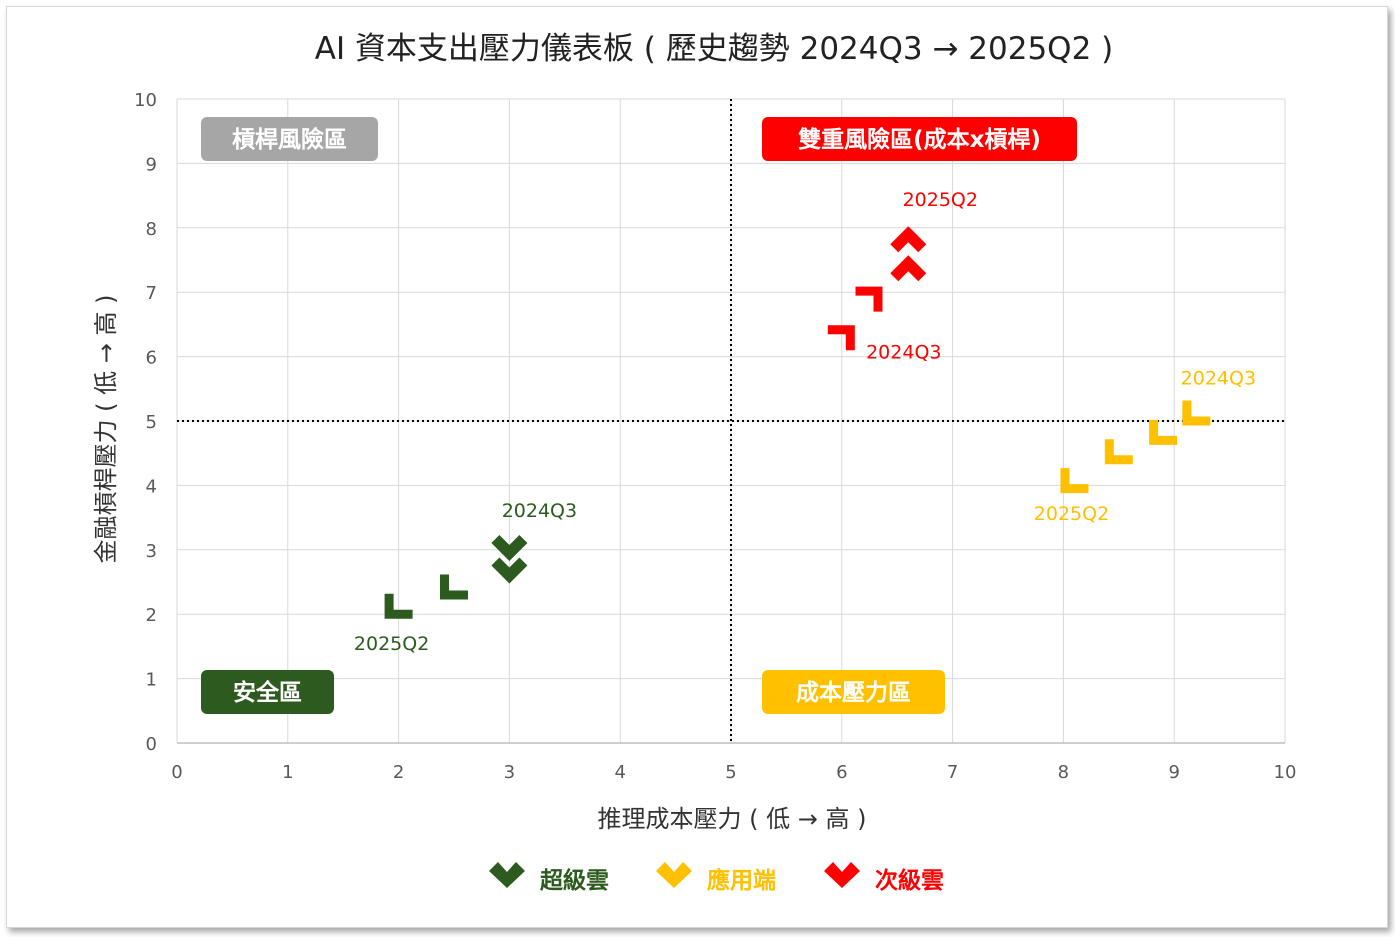 This screenshot has width=1395, height=937. What do you see at coordinates (151, 293) in the screenshot?
I see `y-tick-label: 7` at bounding box center [151, 293].